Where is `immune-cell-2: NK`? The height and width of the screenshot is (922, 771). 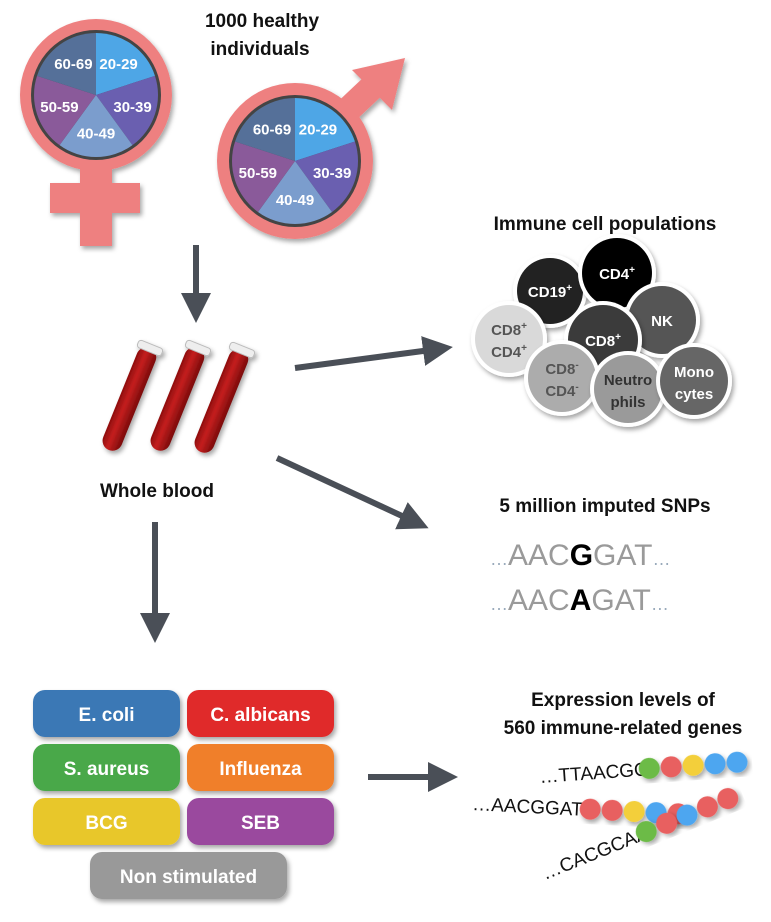 immune-cell-2: NK is located at coordinates (662, 320).